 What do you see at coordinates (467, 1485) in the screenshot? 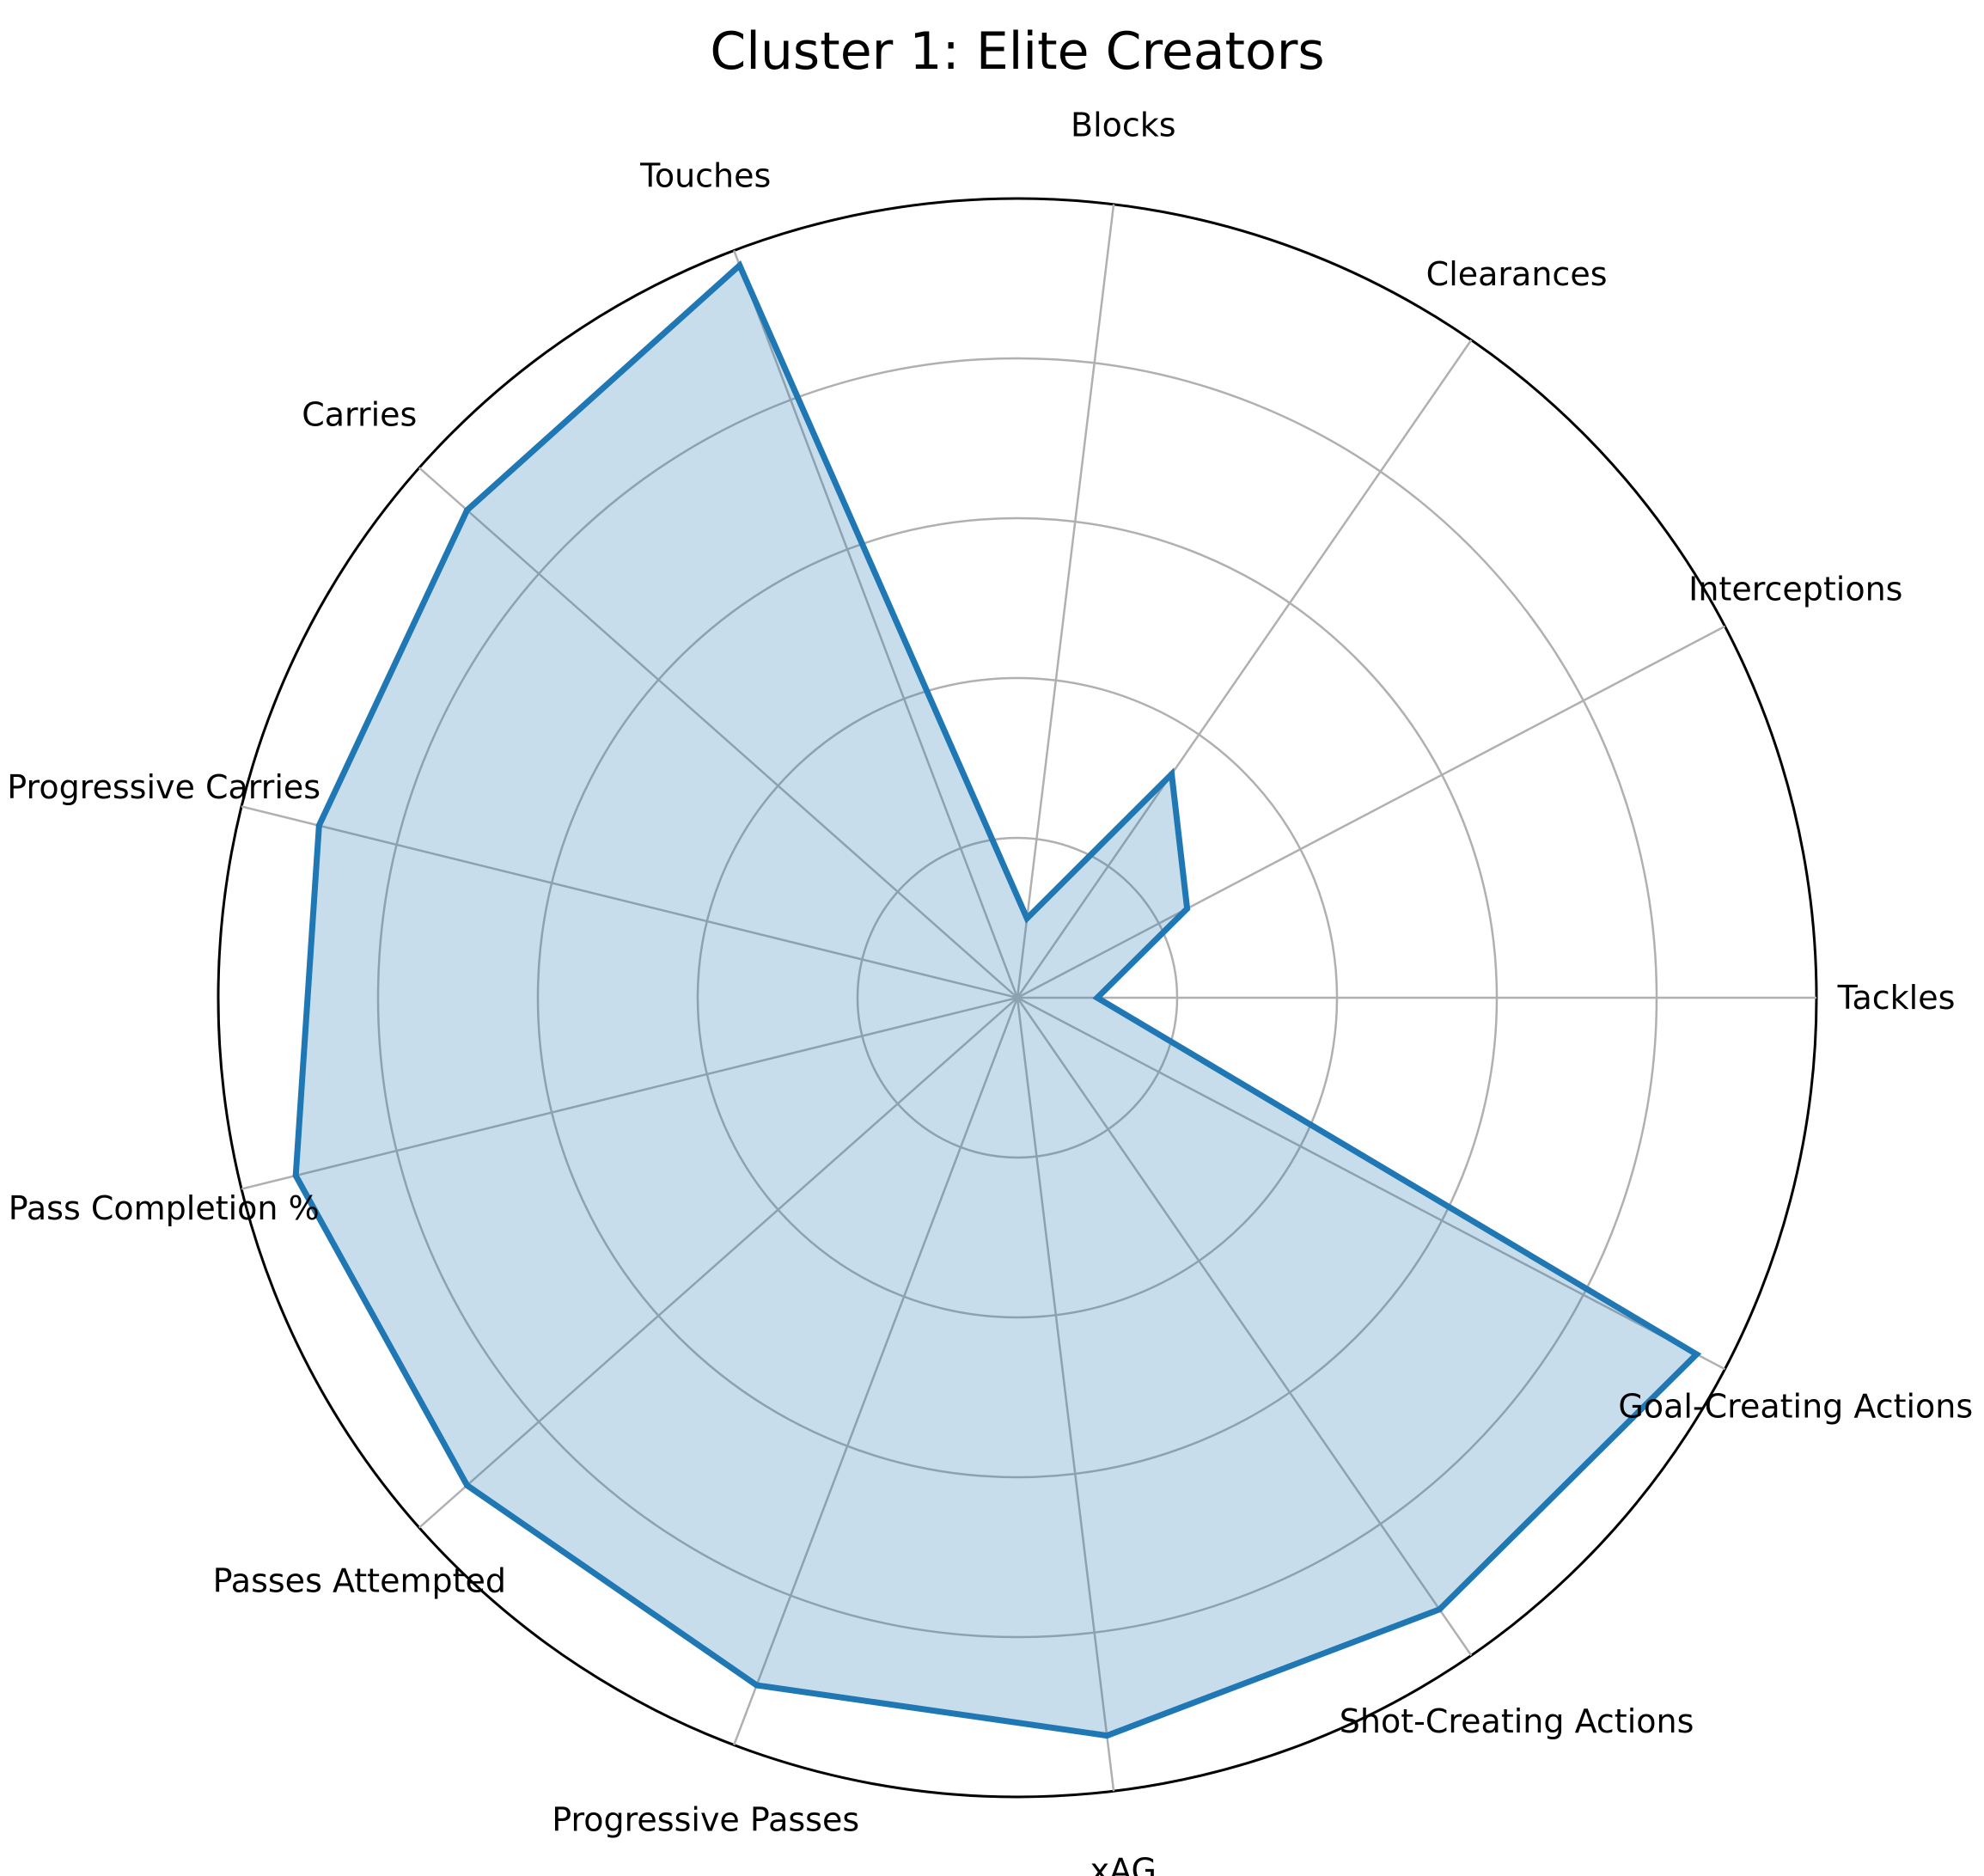
I see `point-passes-attempted` at bounding box center [467, 1485].